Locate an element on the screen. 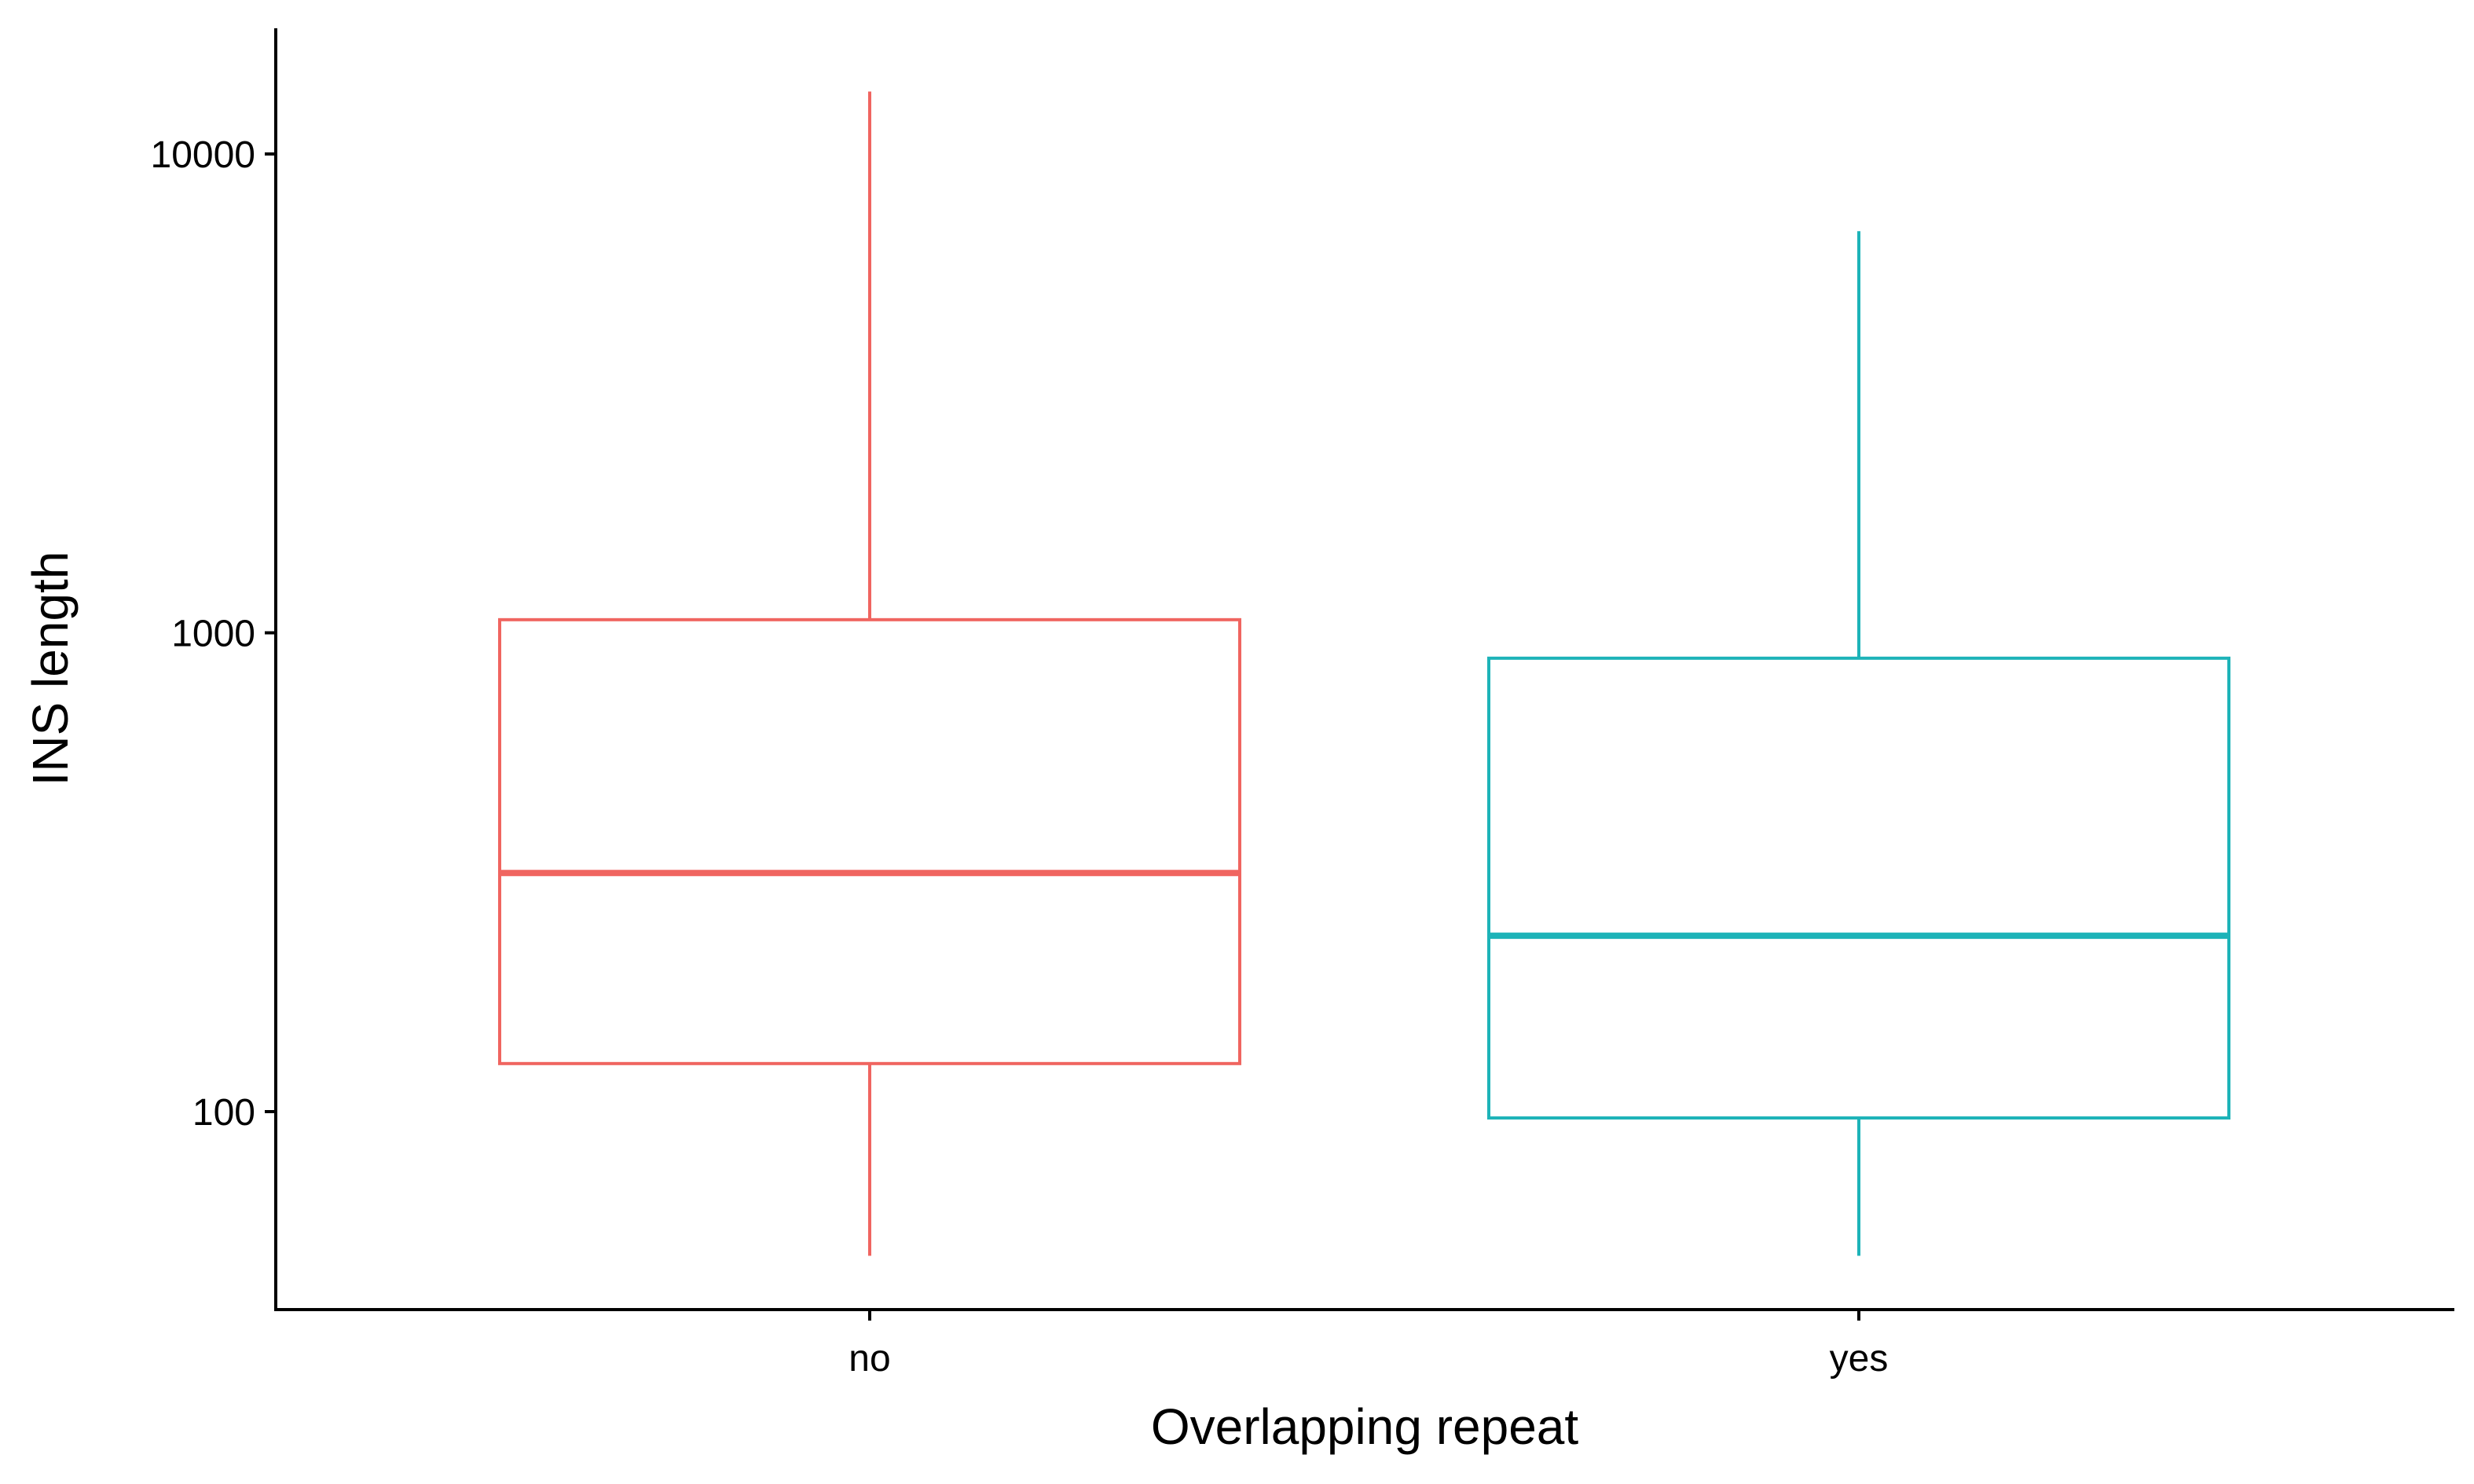 The height and width of the screenshot is (1484, 2474). y-axis-title: INS length is located at coordinates (51, 668).